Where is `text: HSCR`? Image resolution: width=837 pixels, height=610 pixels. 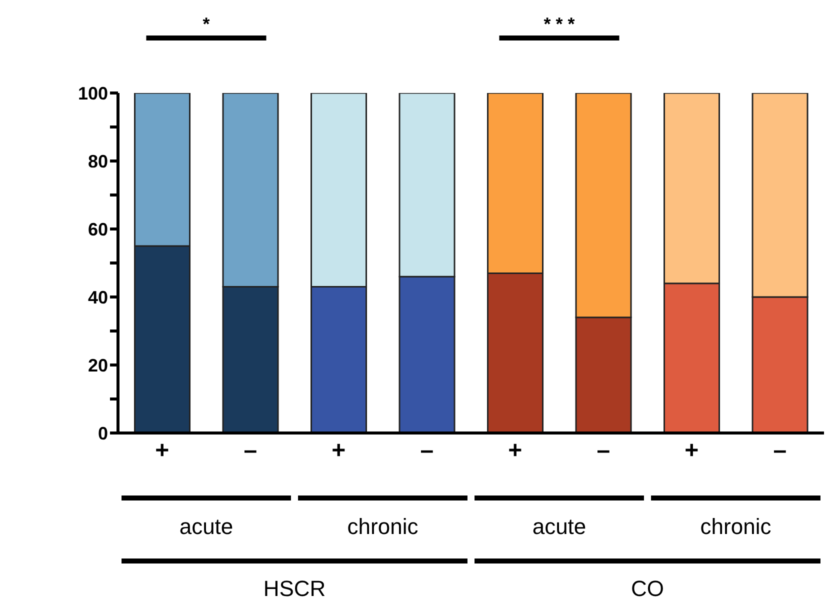
text: HSCR is located at coordinates (294, 588).